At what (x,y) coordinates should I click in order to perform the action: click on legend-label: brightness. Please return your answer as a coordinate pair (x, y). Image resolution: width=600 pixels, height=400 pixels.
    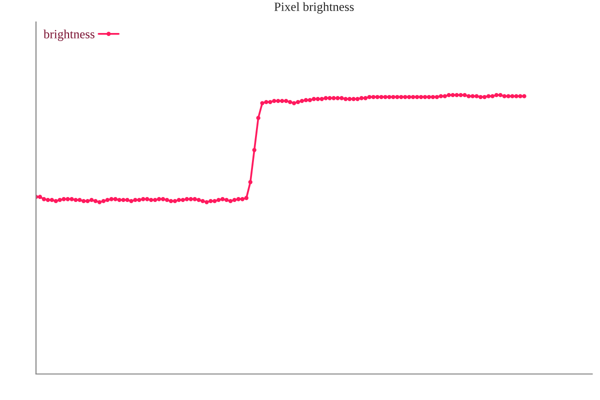
    Looking at the image, I should click on (69, 35).